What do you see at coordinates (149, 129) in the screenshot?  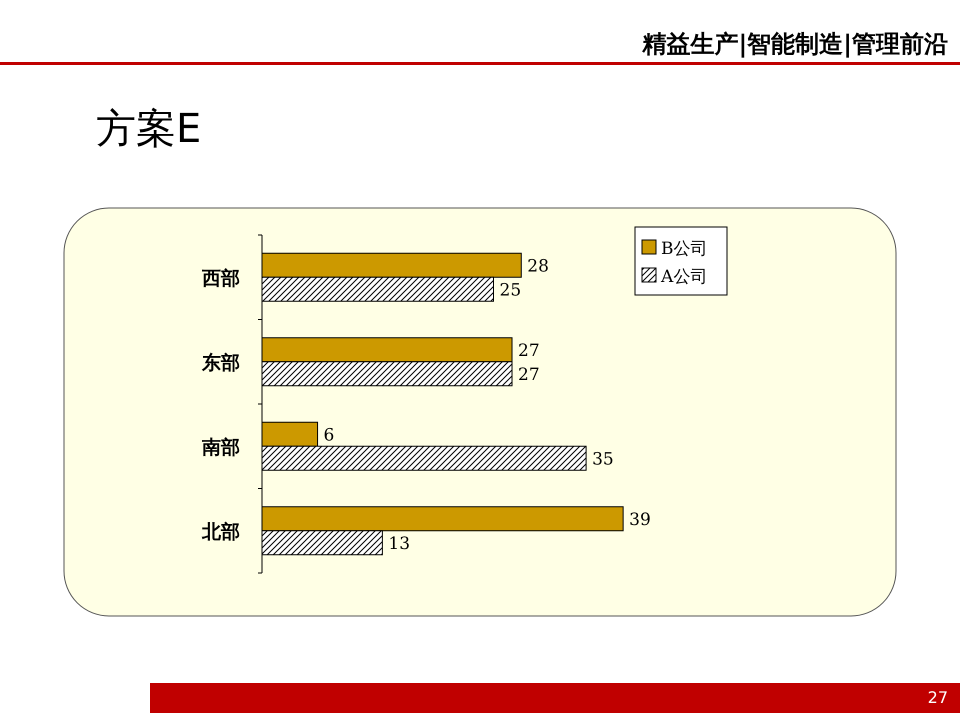 I see `chart-title: 方案E` at bounding box center [149, 129].